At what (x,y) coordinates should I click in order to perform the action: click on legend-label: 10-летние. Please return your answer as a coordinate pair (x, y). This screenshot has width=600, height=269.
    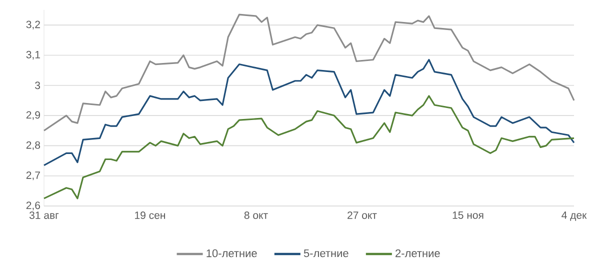
    Looking at the image, I should click on (231, 253).